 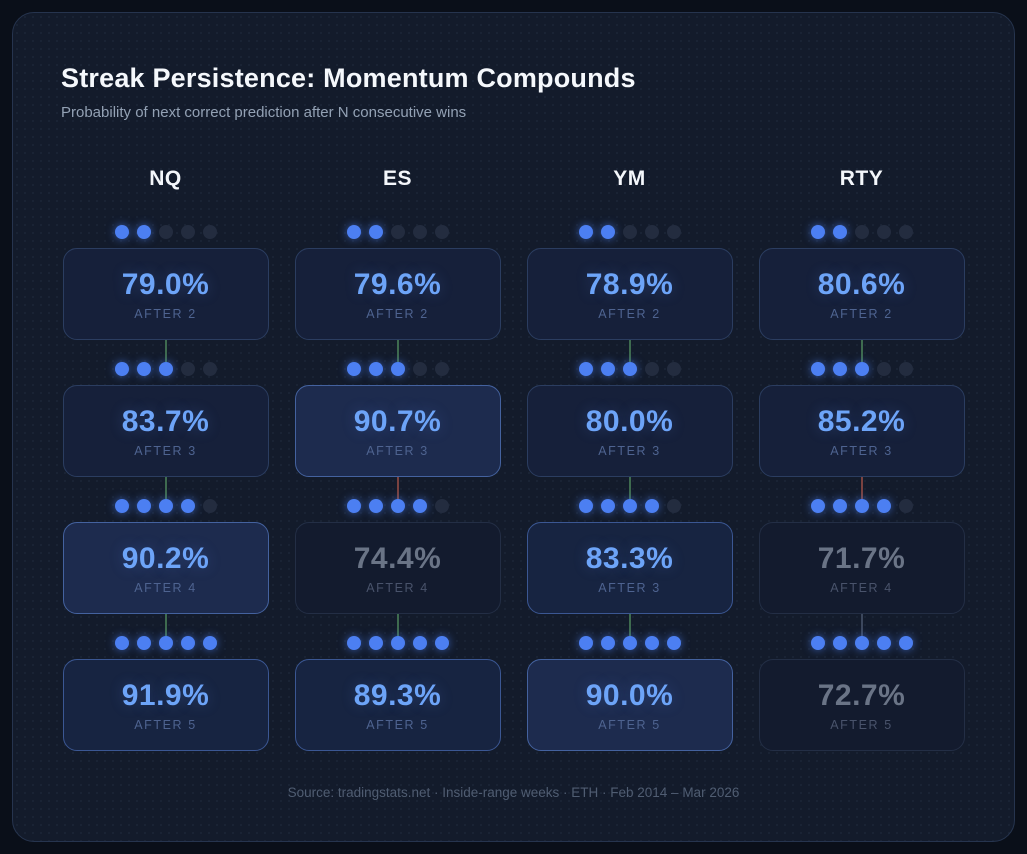 What do you see at coordinates (165, 431) in the screenshot?
I see `prob-card: 83.7% AFTER 3` at bounding box center [165, 431].